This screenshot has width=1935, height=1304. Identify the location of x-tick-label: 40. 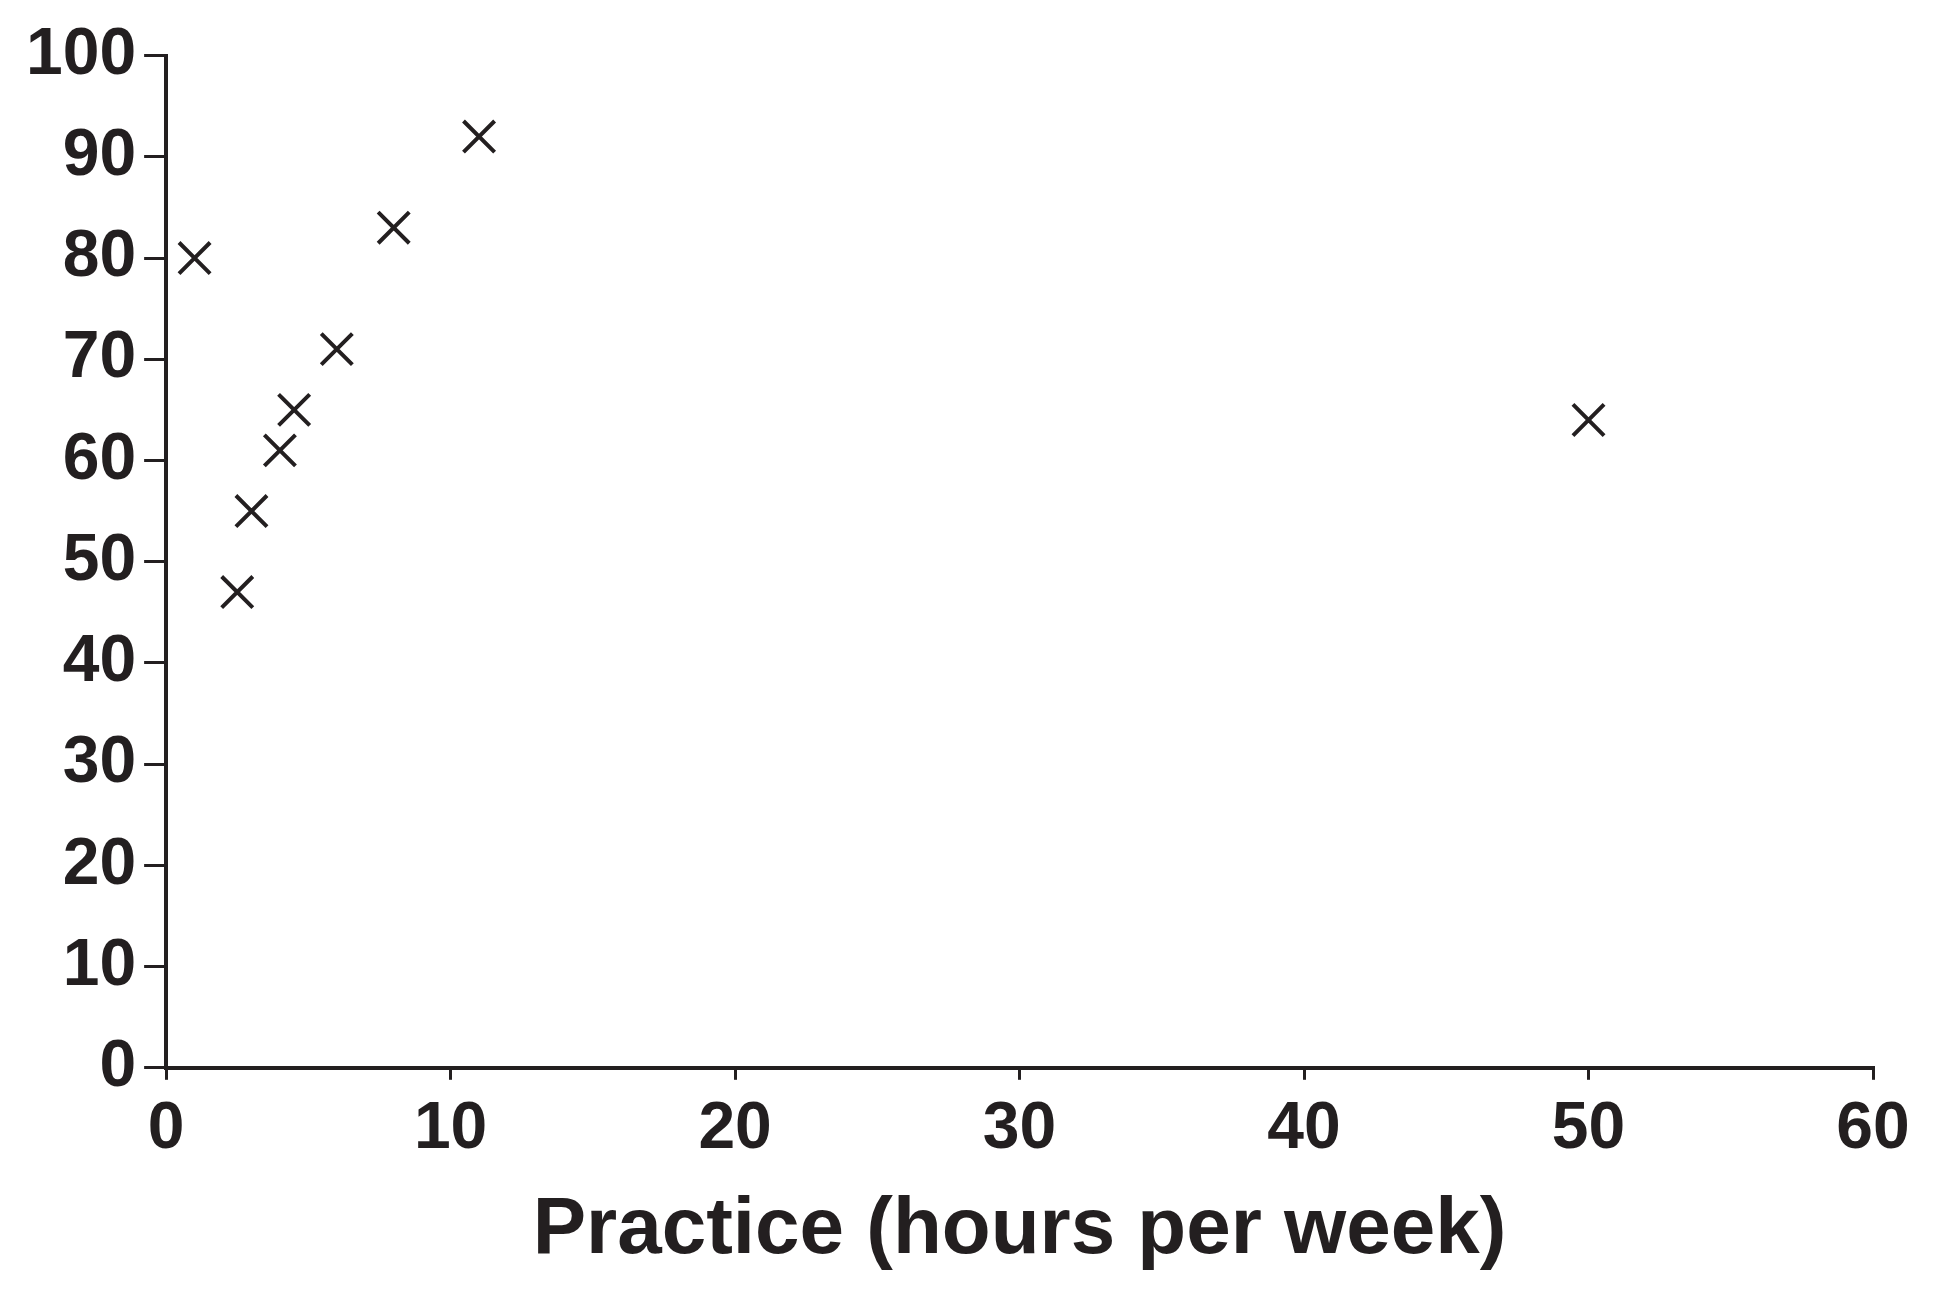
(1304, 1124).